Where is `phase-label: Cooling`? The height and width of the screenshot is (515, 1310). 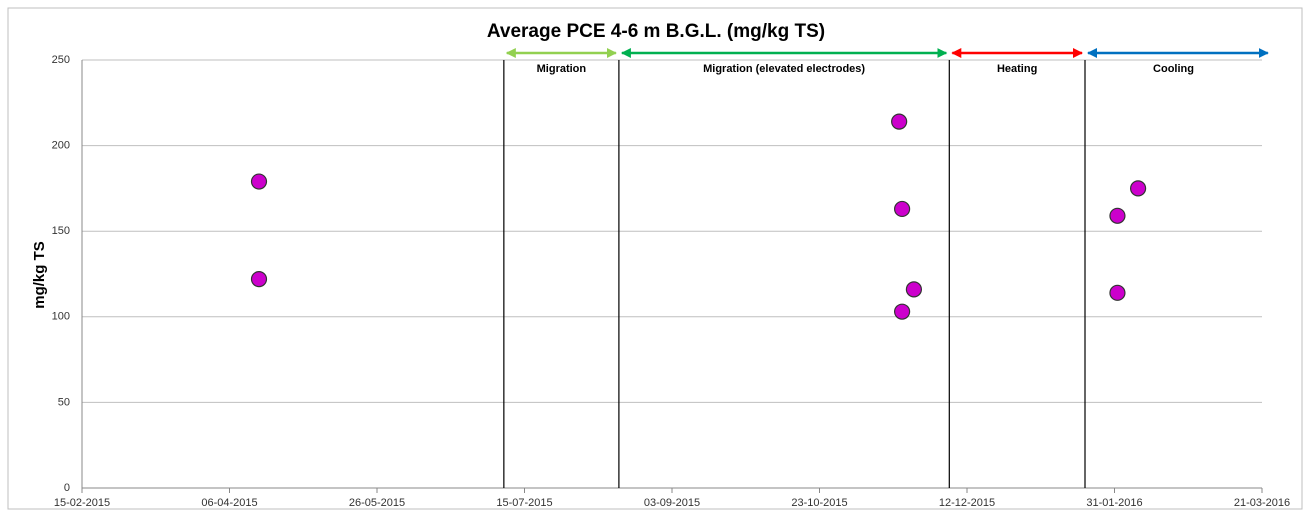 phase-label: Cooling is located at coordinates (1173, 69).